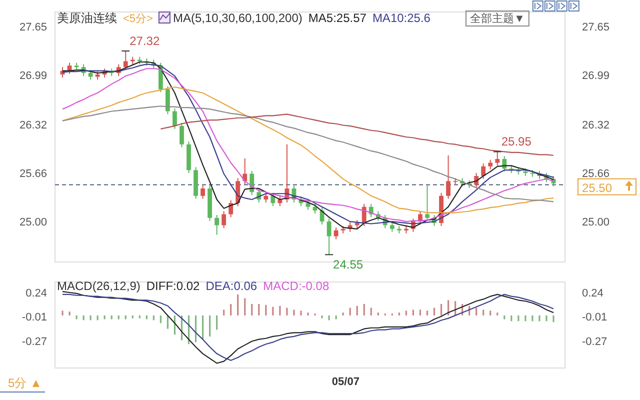  I want to click on y-tick-label: 25.66, so click(33, 174).